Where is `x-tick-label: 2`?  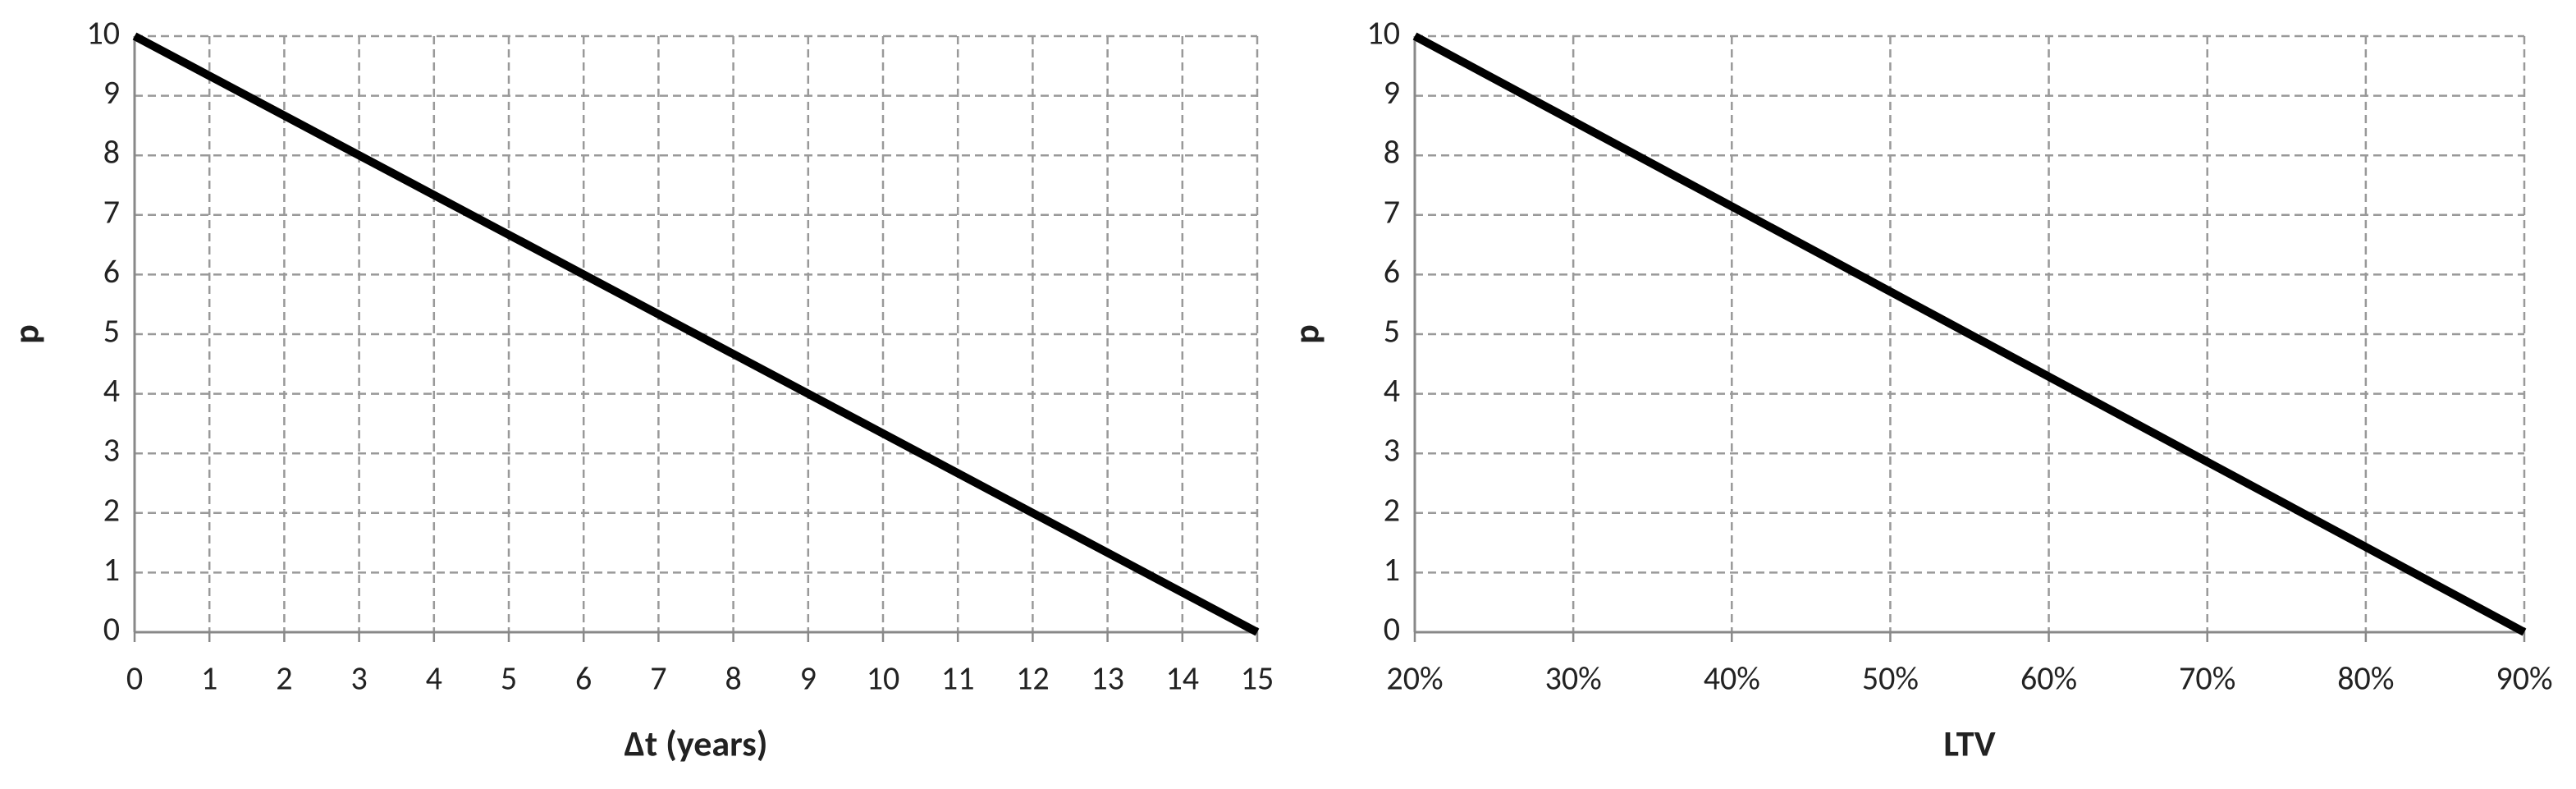
x-tick-label: 2 is located at coordinates (284, 678).